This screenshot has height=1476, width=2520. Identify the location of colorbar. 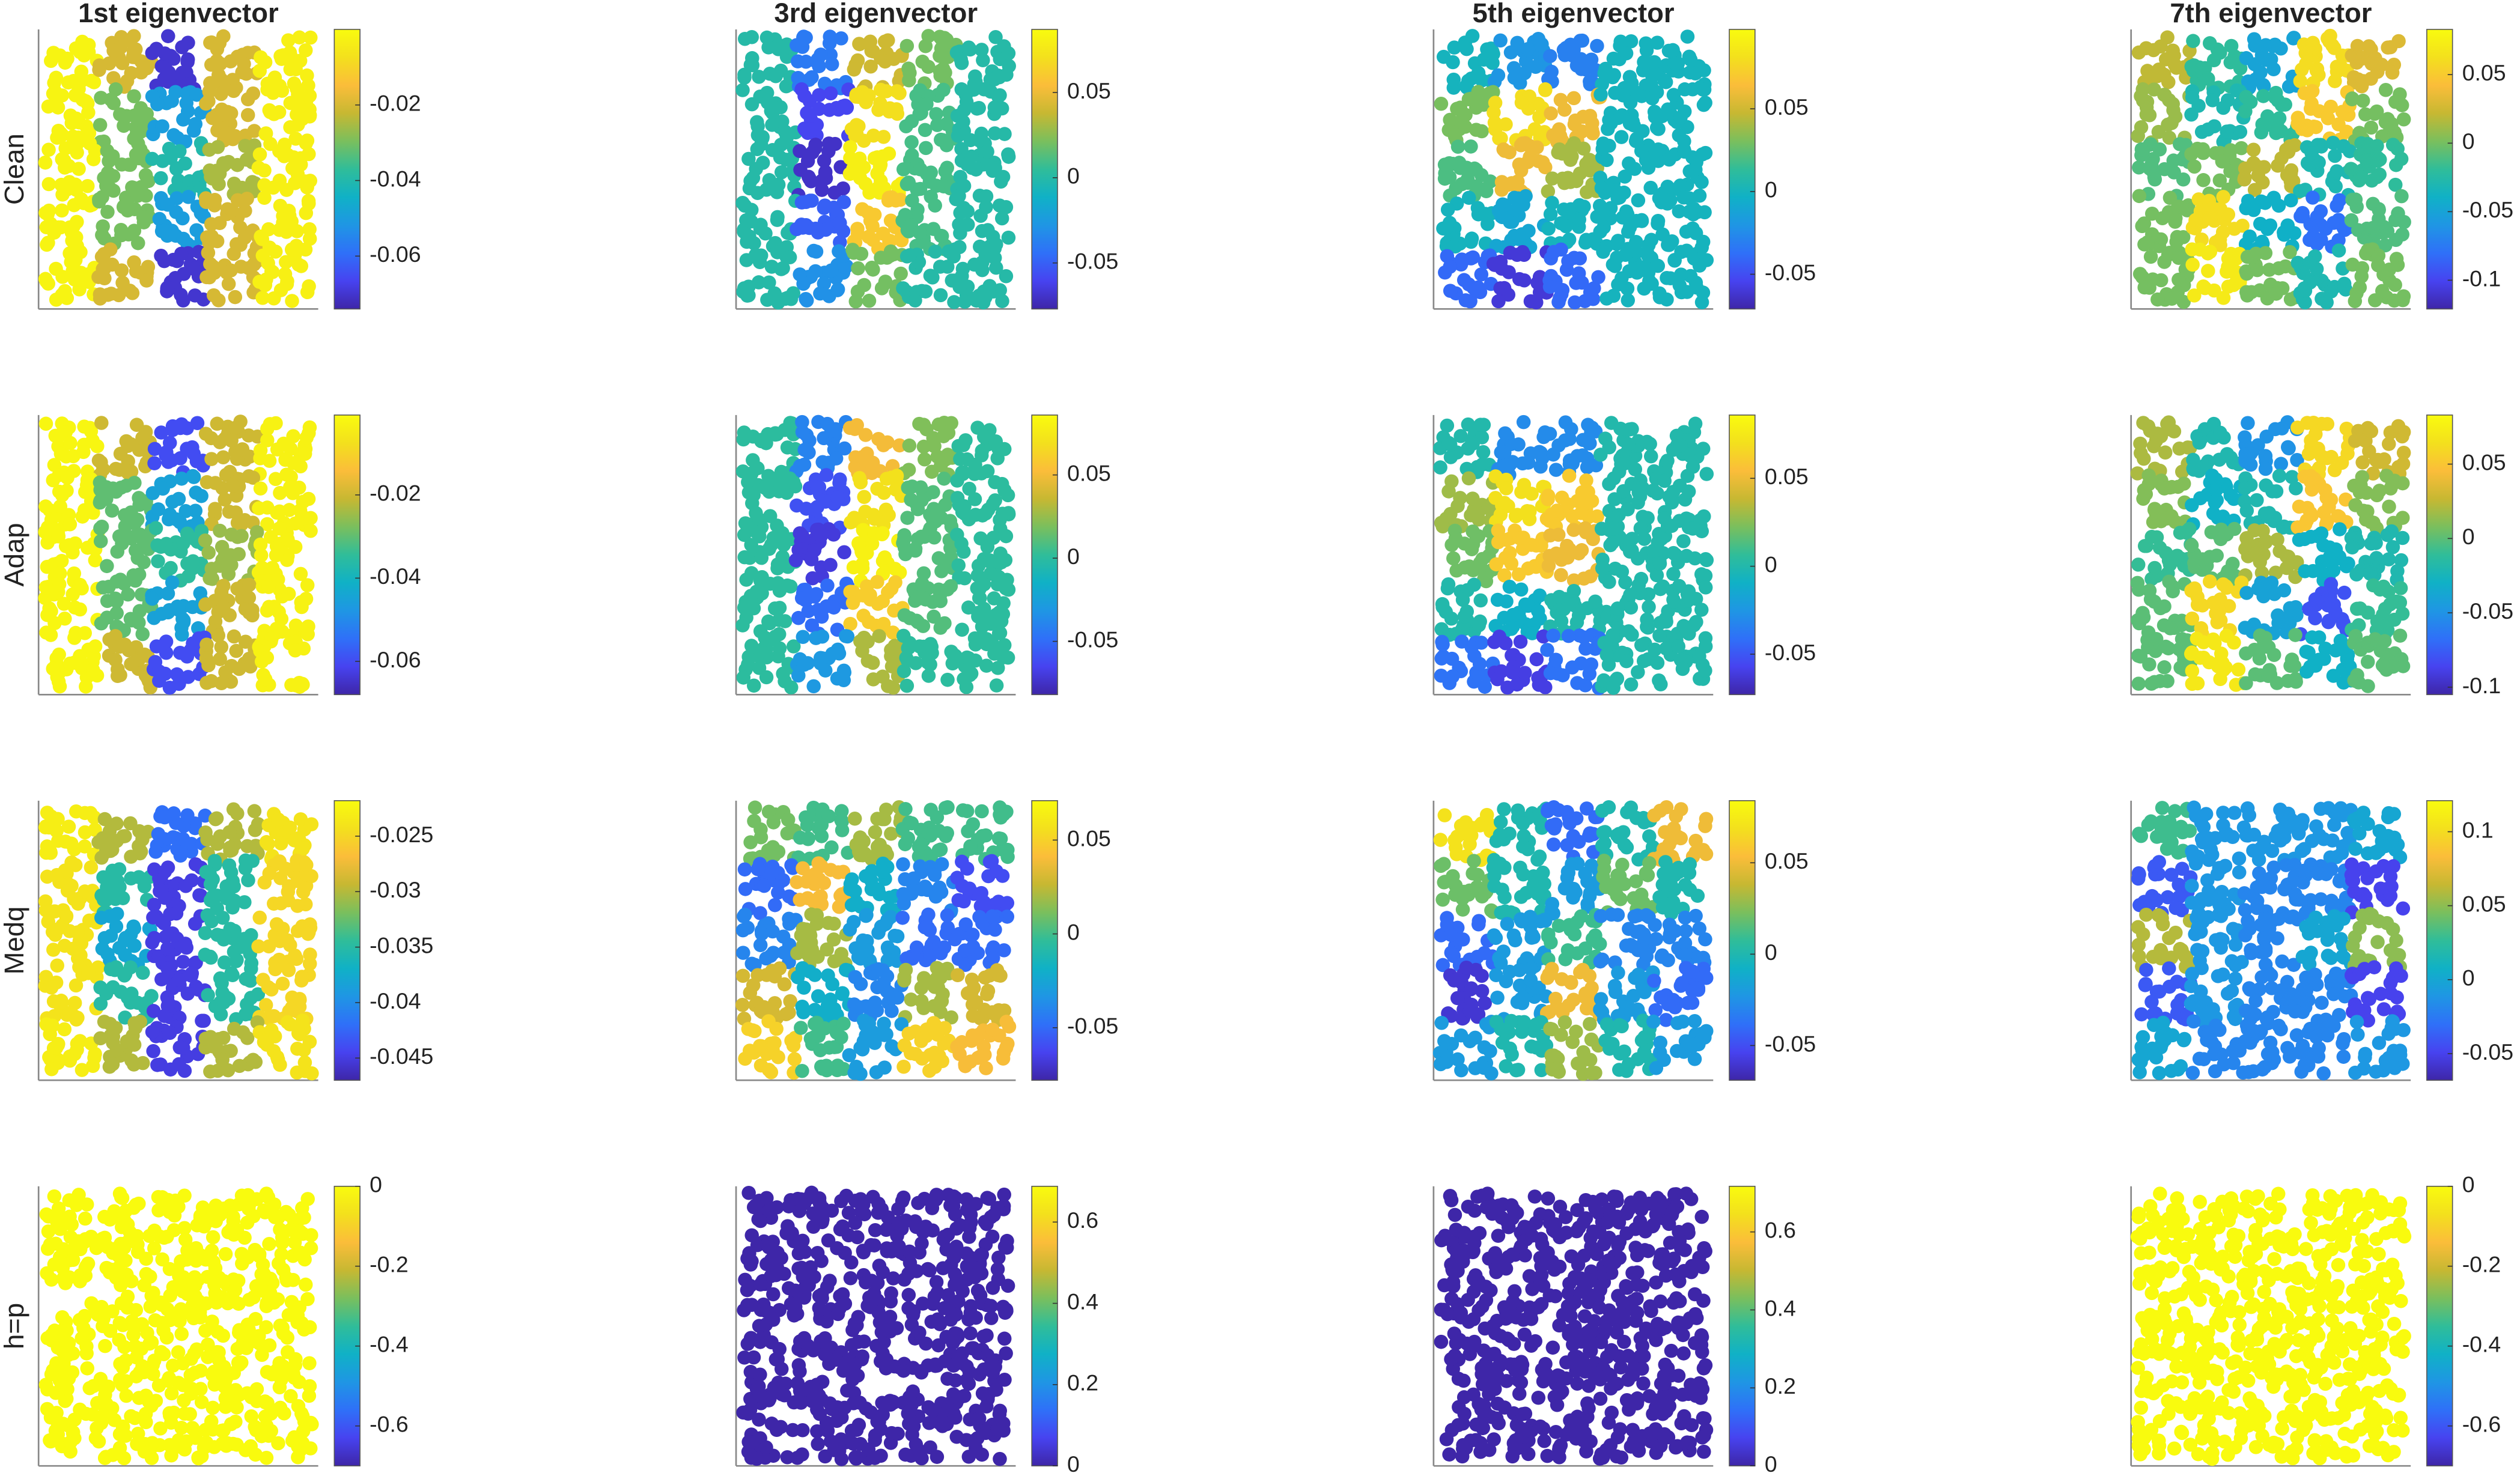
(2439, 555).